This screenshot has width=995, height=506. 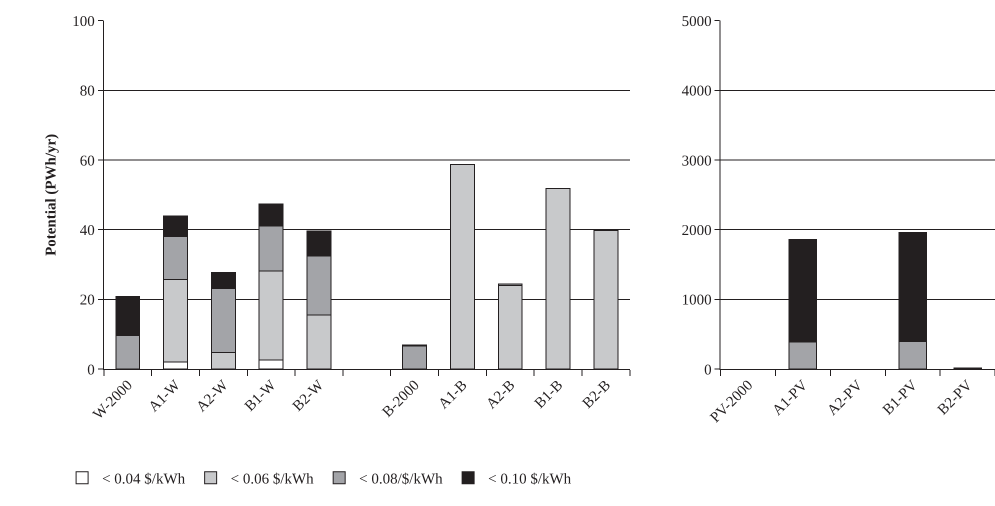 What do you see at coordinates (144, 480) in the screenshot?
I see `legend-label: < 0.04 $/kWh` at bounding box center [144, 480].